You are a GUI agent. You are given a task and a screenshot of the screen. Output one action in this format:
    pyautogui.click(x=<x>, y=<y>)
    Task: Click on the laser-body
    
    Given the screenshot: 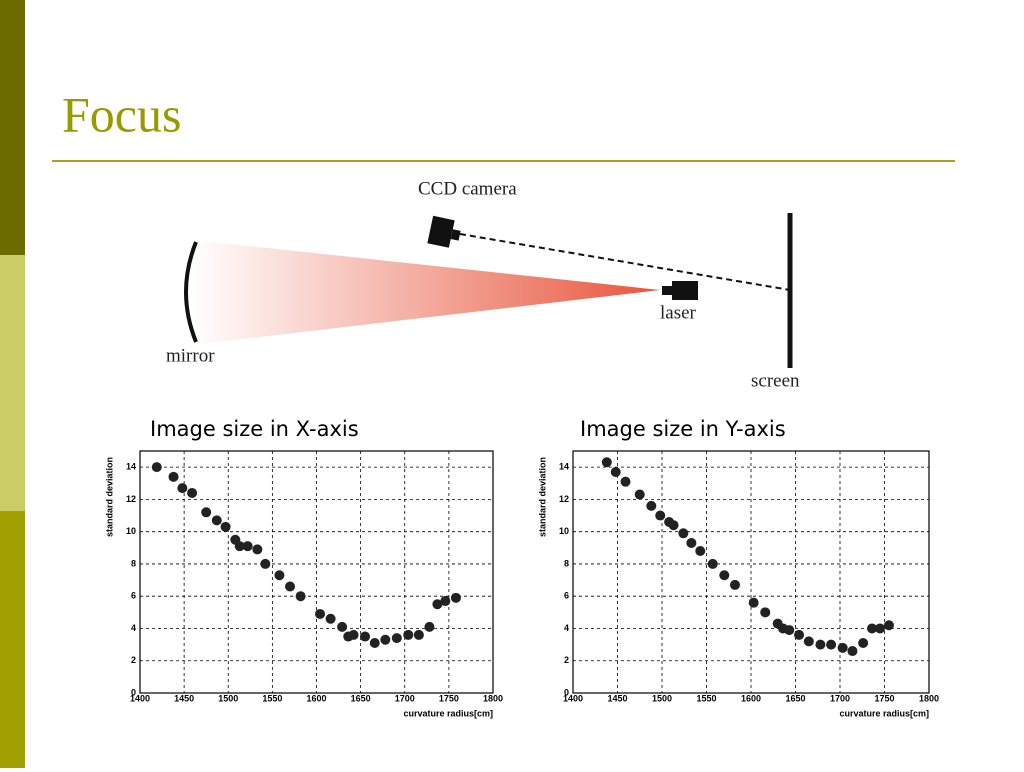 What is the action you would take?
    pyautogui.click(x=685, y=290)
    